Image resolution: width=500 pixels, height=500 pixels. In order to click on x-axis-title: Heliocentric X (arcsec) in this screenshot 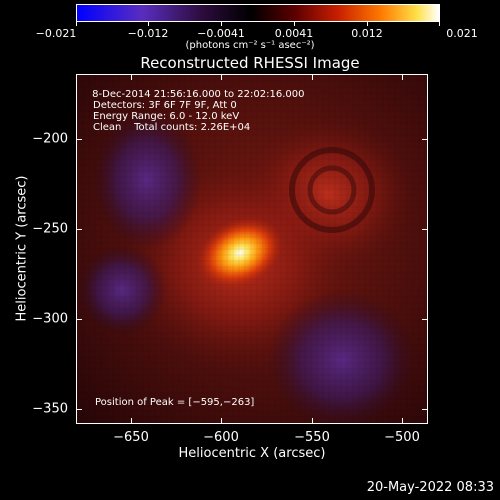, I will do `click(252, 453)`.